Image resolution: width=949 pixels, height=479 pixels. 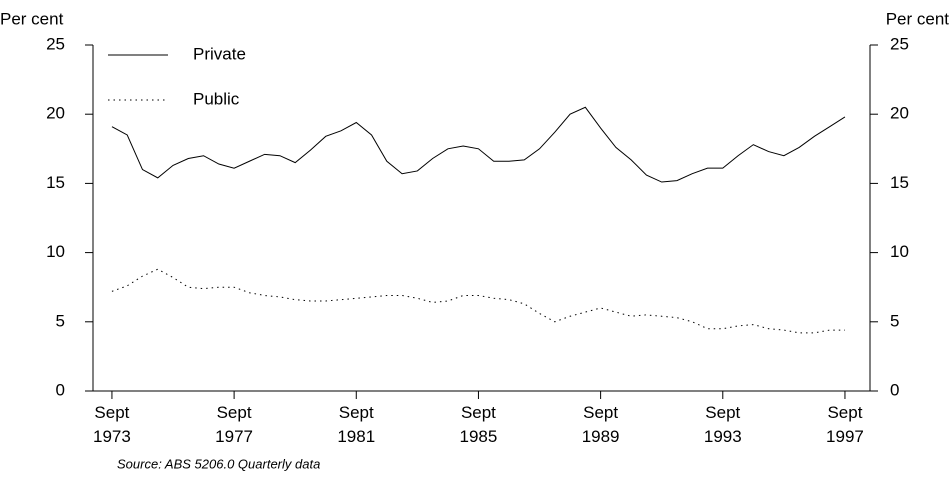 What do you see at coordinates (219, 53) in the screenshot?
I see `legend-label: Private` at bounding box center [219, 53].